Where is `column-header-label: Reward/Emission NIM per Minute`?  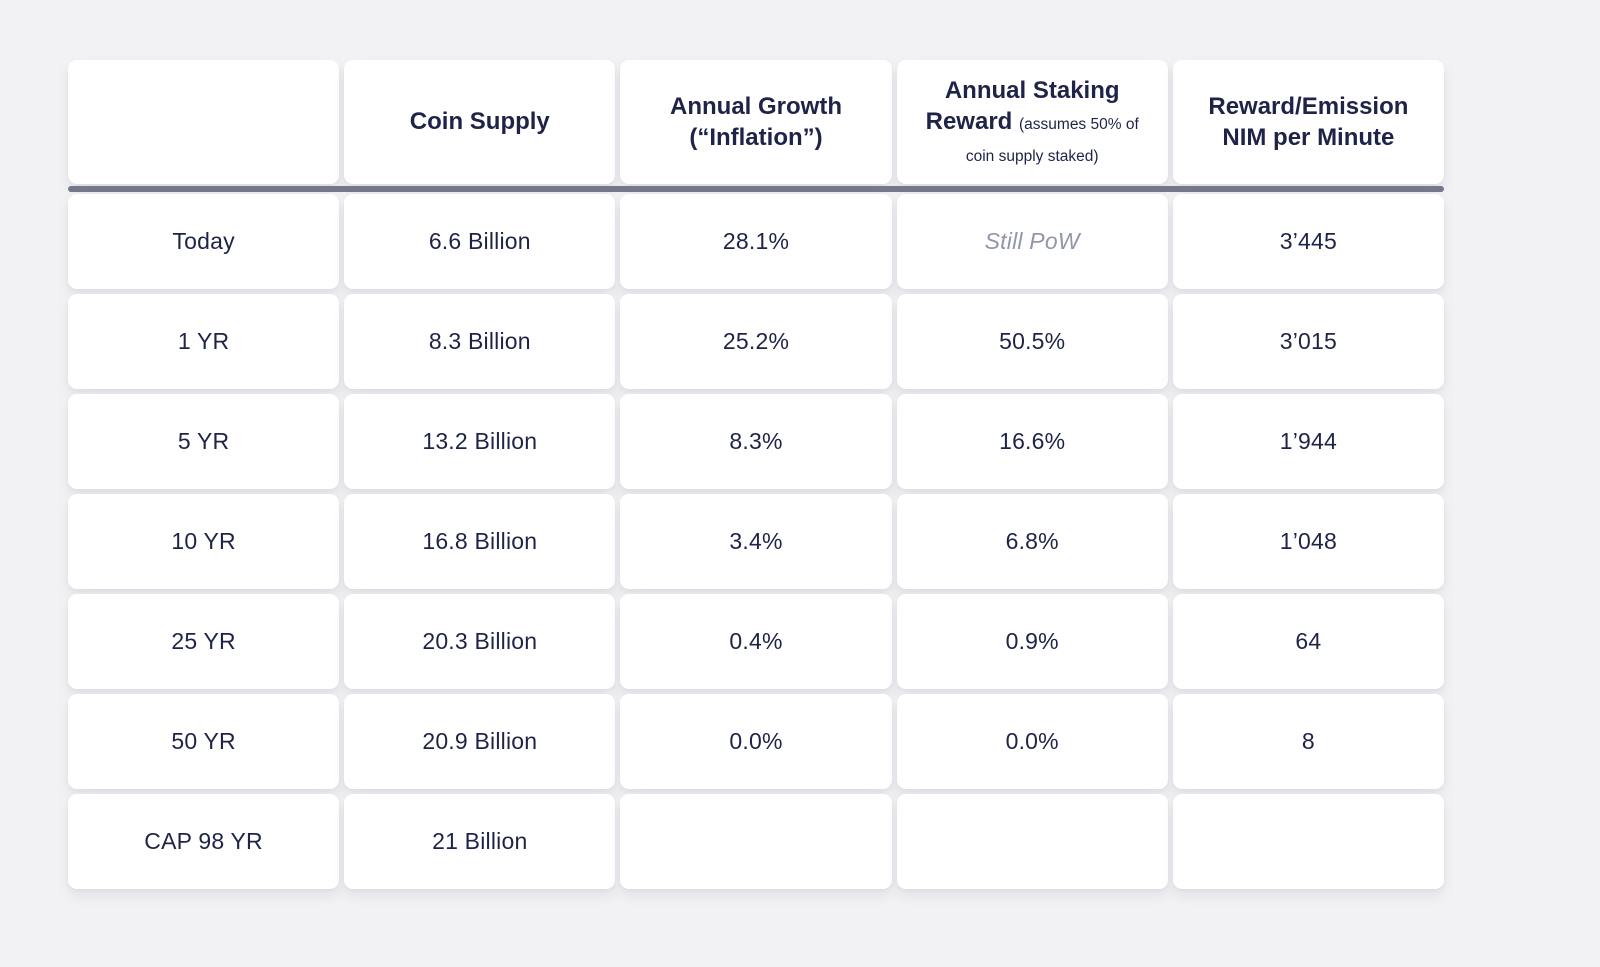 column-header-label: Reward/Emission NIM per Minute is located at coordinates (1308, 121).